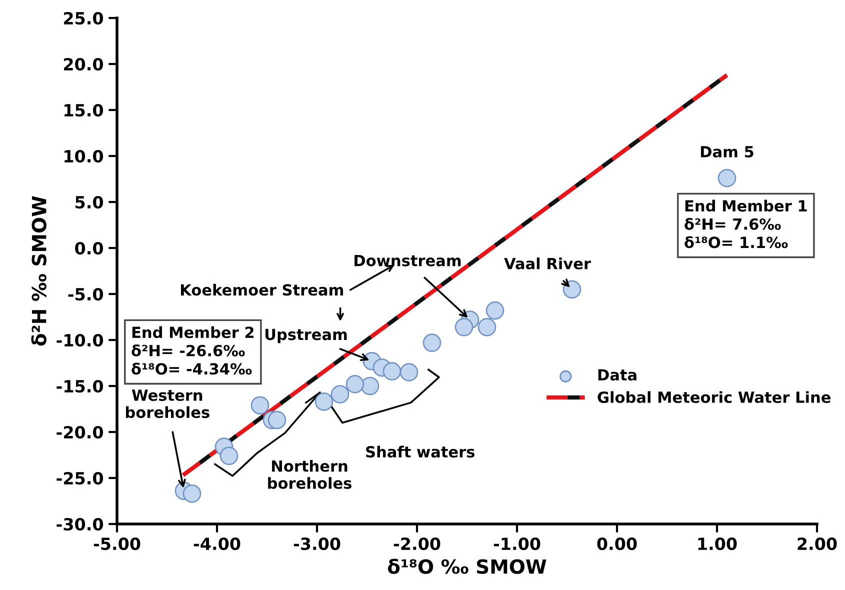 The image size is (845, 590). Describe the element at coordinates (80, 432) in the screenshot. I see `y-tick-label: -20.0` at that location.